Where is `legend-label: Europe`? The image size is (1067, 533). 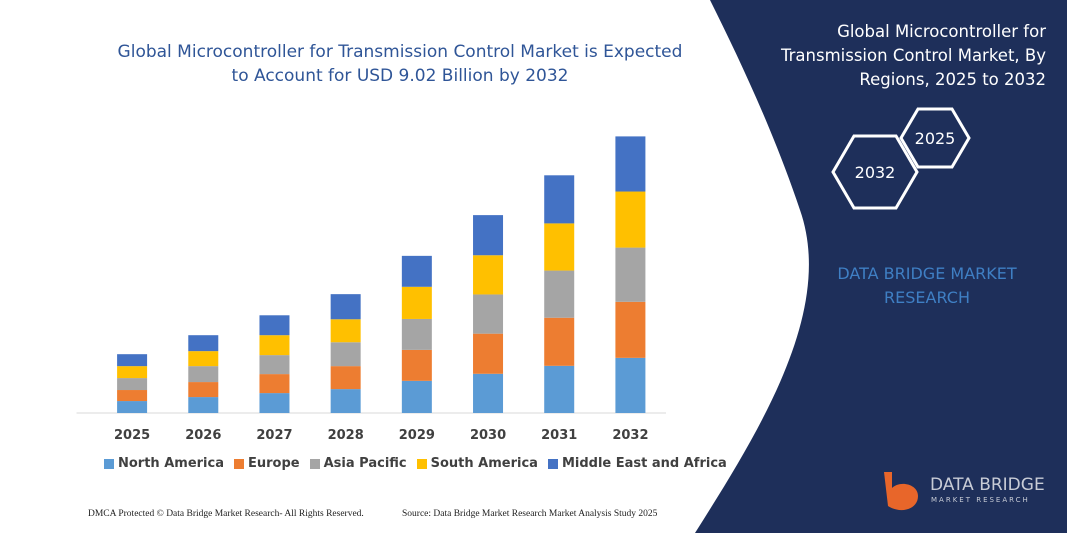
legend-label: Europe is located at coordinates (274, 463).